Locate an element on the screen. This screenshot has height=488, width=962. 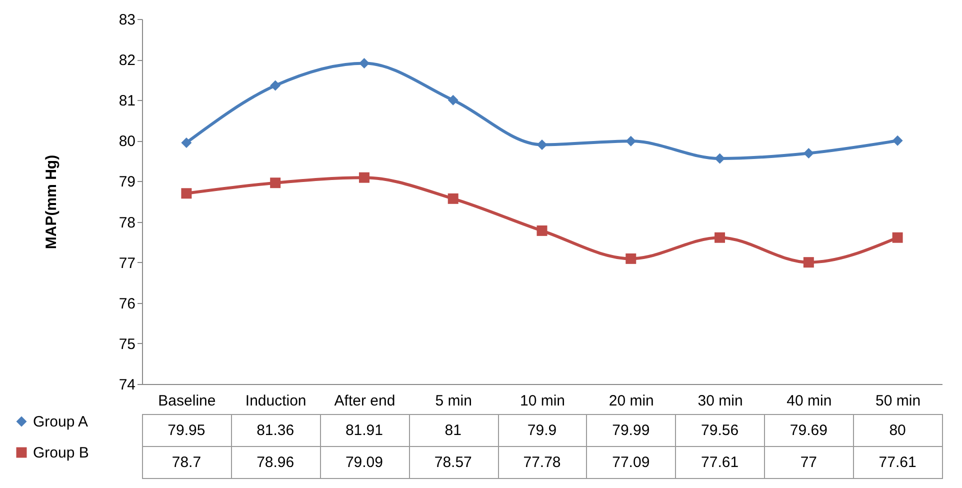
data-label: 78.7 is located at coordinates (187, 462).